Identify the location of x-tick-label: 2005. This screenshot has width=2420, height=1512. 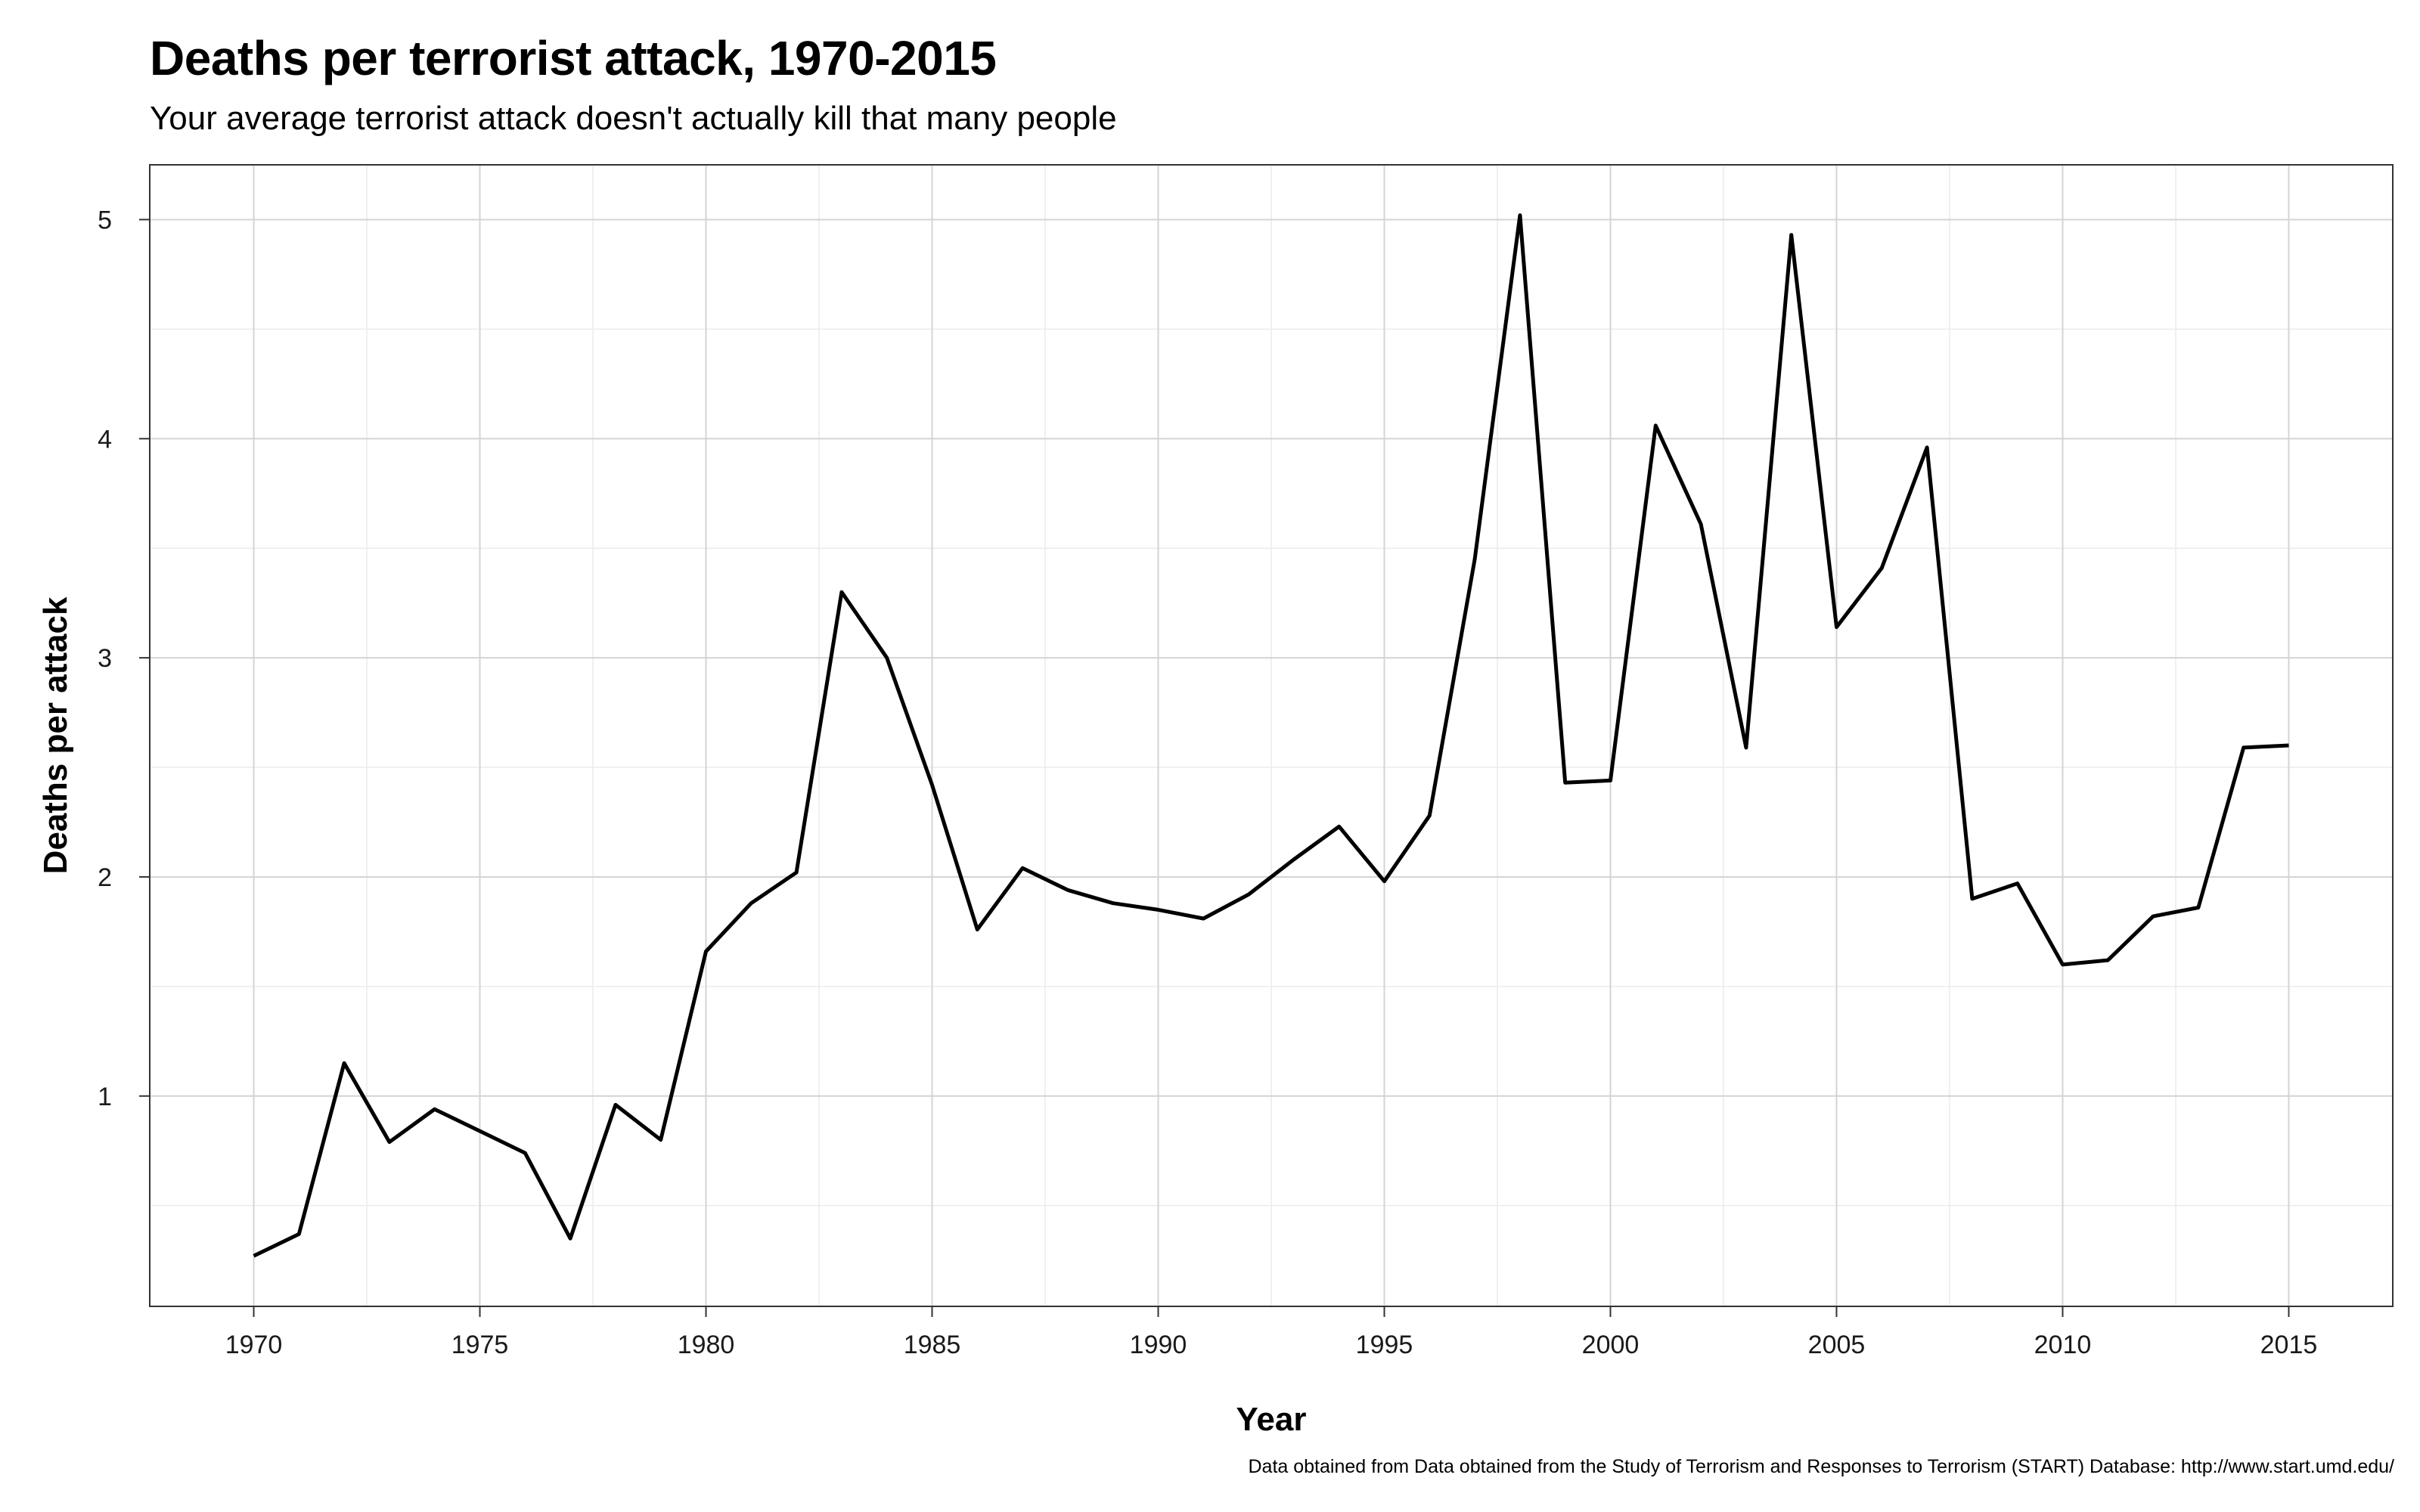
(1837, 1345).